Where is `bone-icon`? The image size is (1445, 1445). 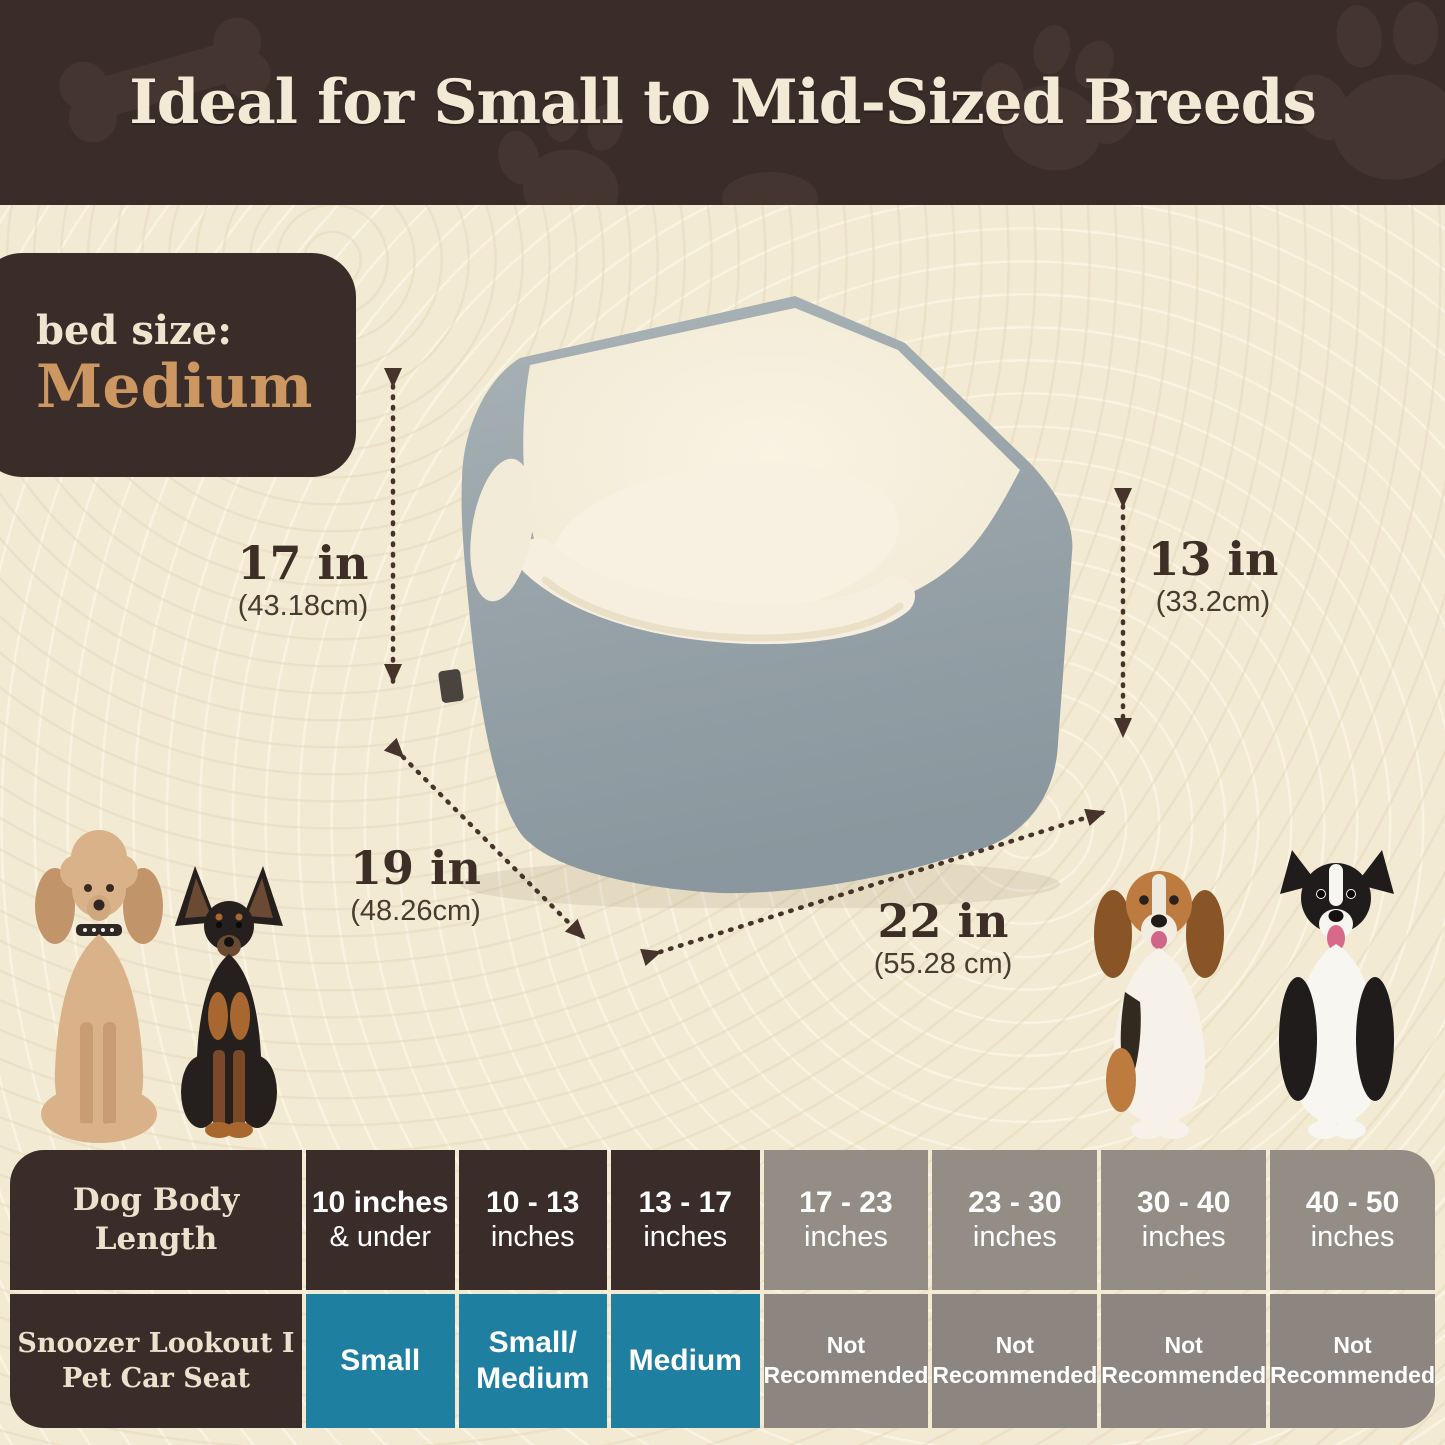 bone-icon is located at coordinates (165, 80).